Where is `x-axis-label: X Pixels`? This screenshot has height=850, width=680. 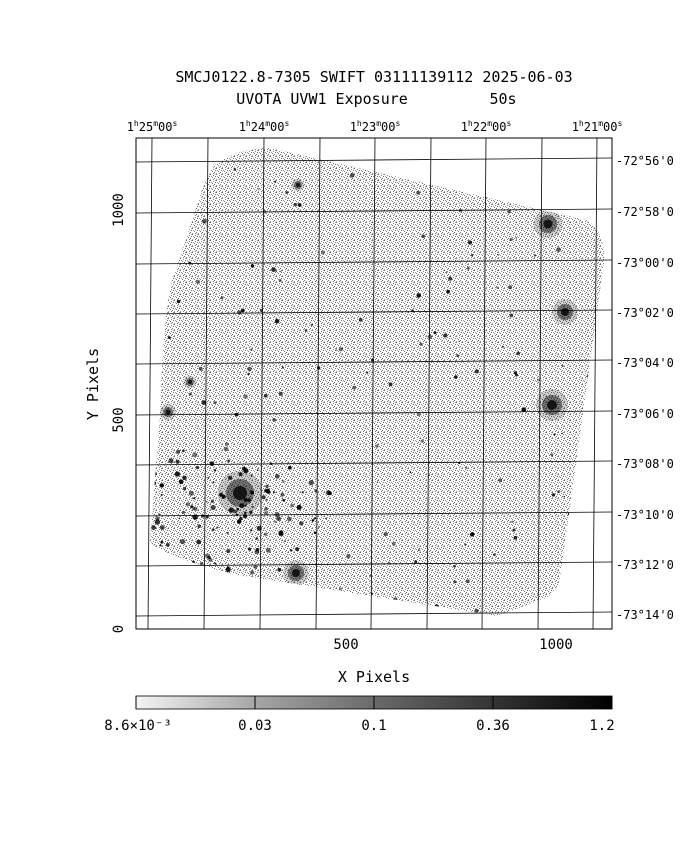 x-axis-label: X Pixels is located at coordinates (374, 677).